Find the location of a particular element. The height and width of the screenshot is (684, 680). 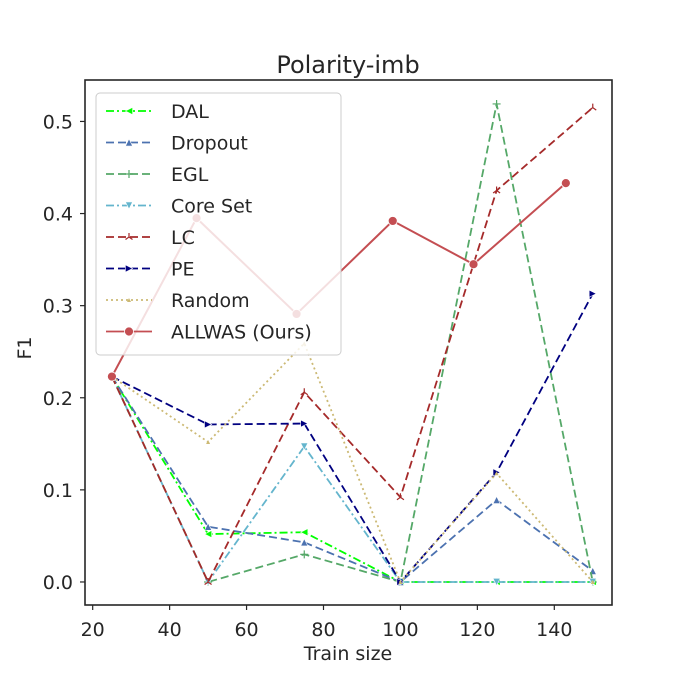

y-tick-label: 0.4 is located at coordinates (58, 215).